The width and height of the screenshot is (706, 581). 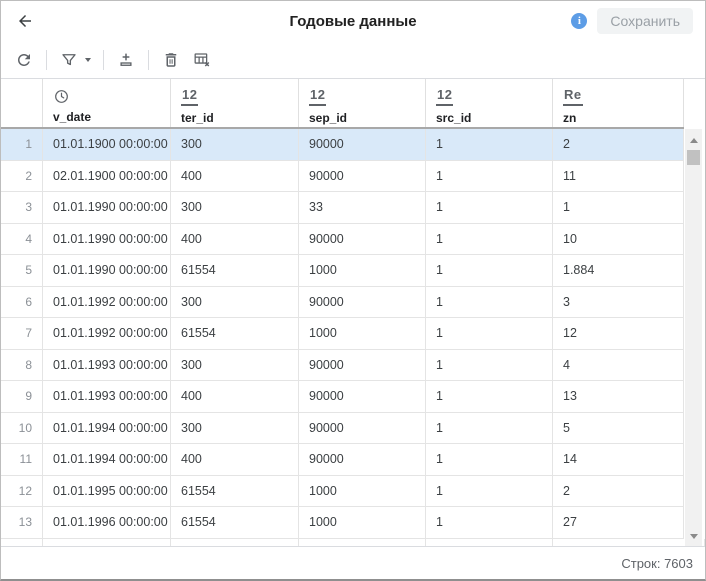 I want to click on add-row-button, so click(x=126, y=60).